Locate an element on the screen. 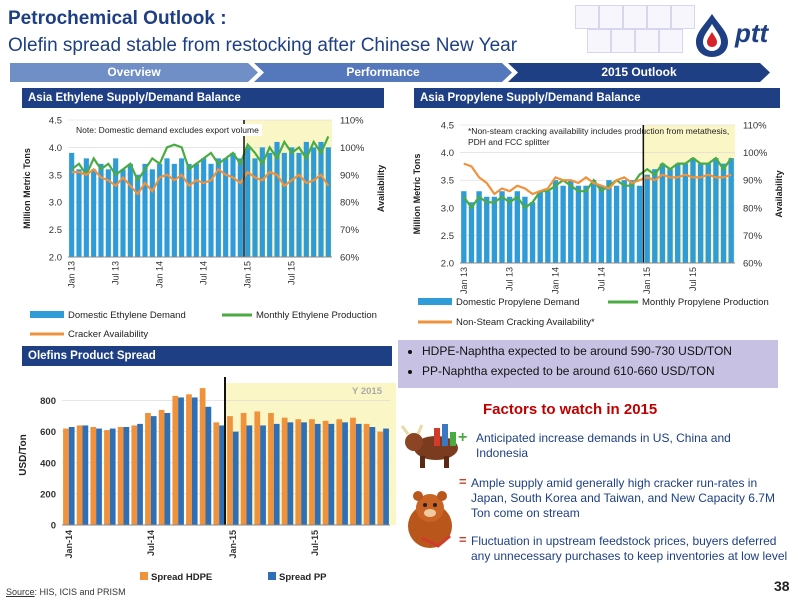 This screenshot has width=800, height=600. tab-overview-label: Overview is located at coordinates (134, 72).